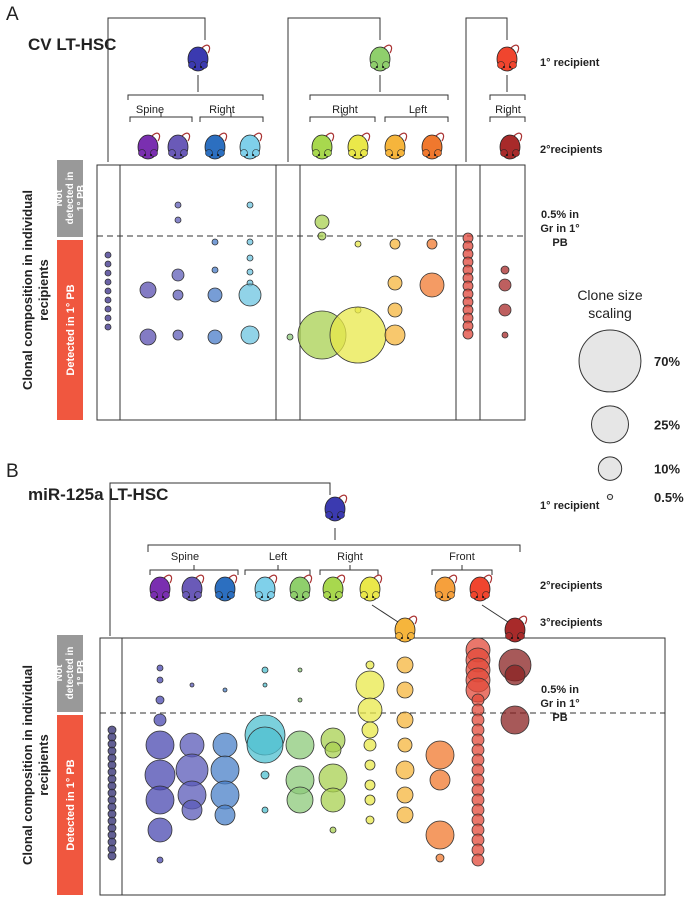 Image resolution: width=685 pixels, height=901 pixels. Describe the element at coordinates (610, 497) in the screenshot. I see `scale-circle` at that location.